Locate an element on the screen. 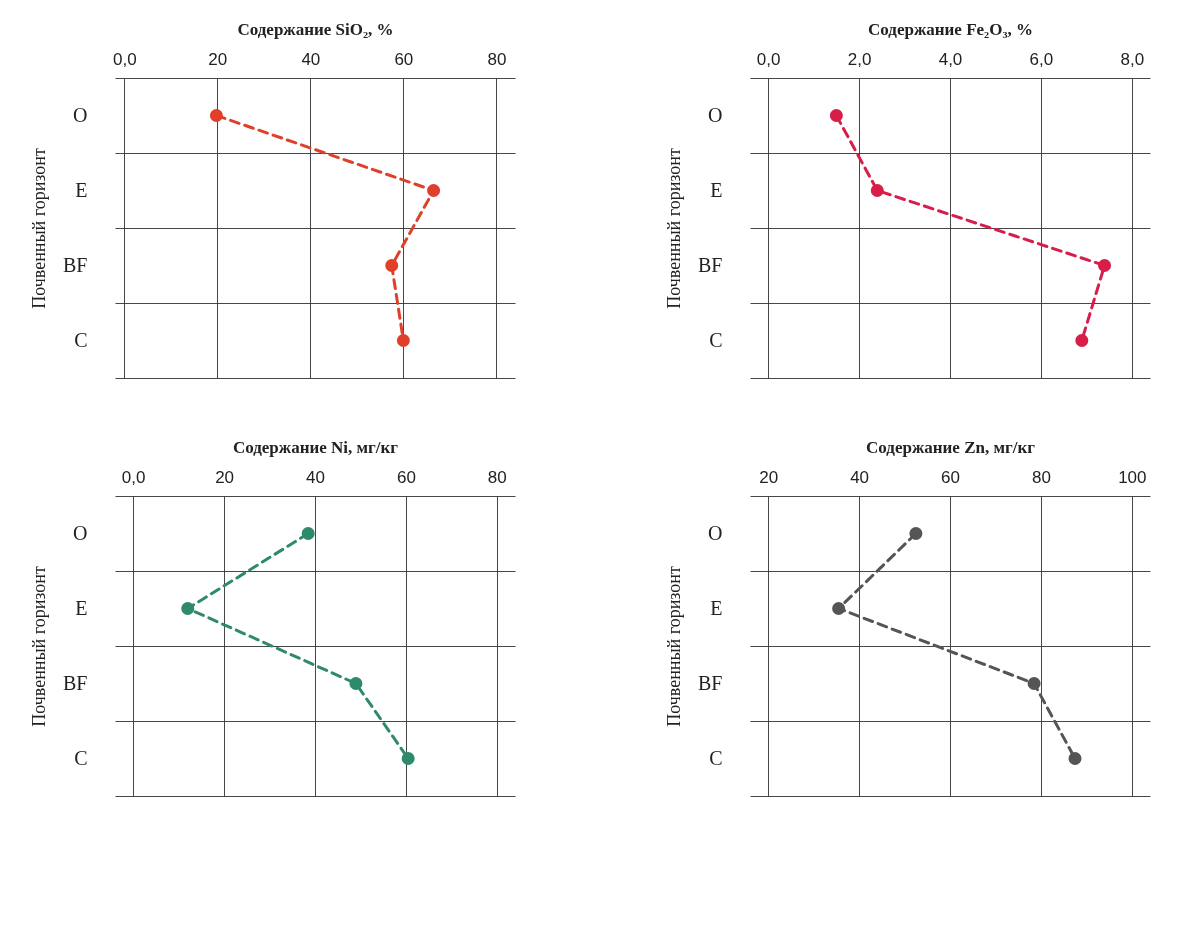 The width and height of the screenshot is (1184, 931). x-axis-title: Содержание SiO₂, % is located at coordinates (315, 29).